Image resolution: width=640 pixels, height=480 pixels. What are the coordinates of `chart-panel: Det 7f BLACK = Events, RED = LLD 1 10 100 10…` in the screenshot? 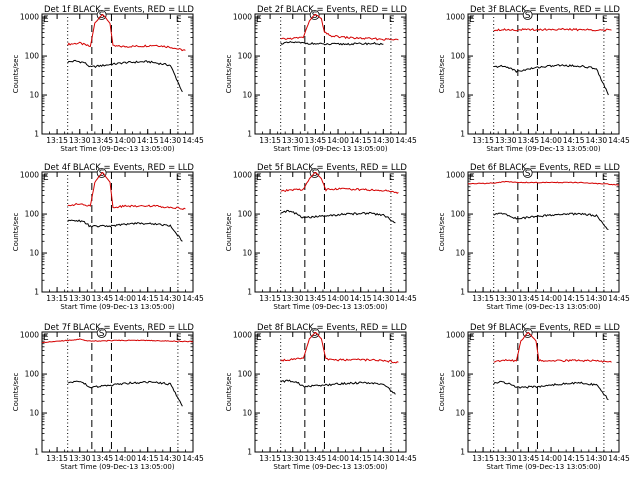 It's located at (108, 397).